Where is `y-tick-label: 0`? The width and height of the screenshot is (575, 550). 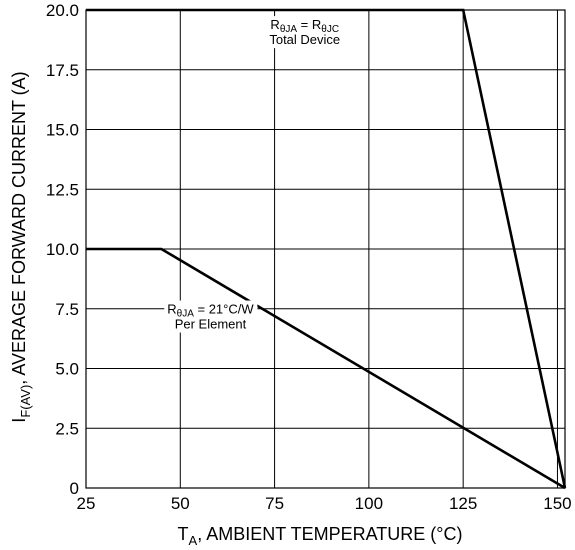
y-tick-label: 0 is located at coordinates (74, 488).